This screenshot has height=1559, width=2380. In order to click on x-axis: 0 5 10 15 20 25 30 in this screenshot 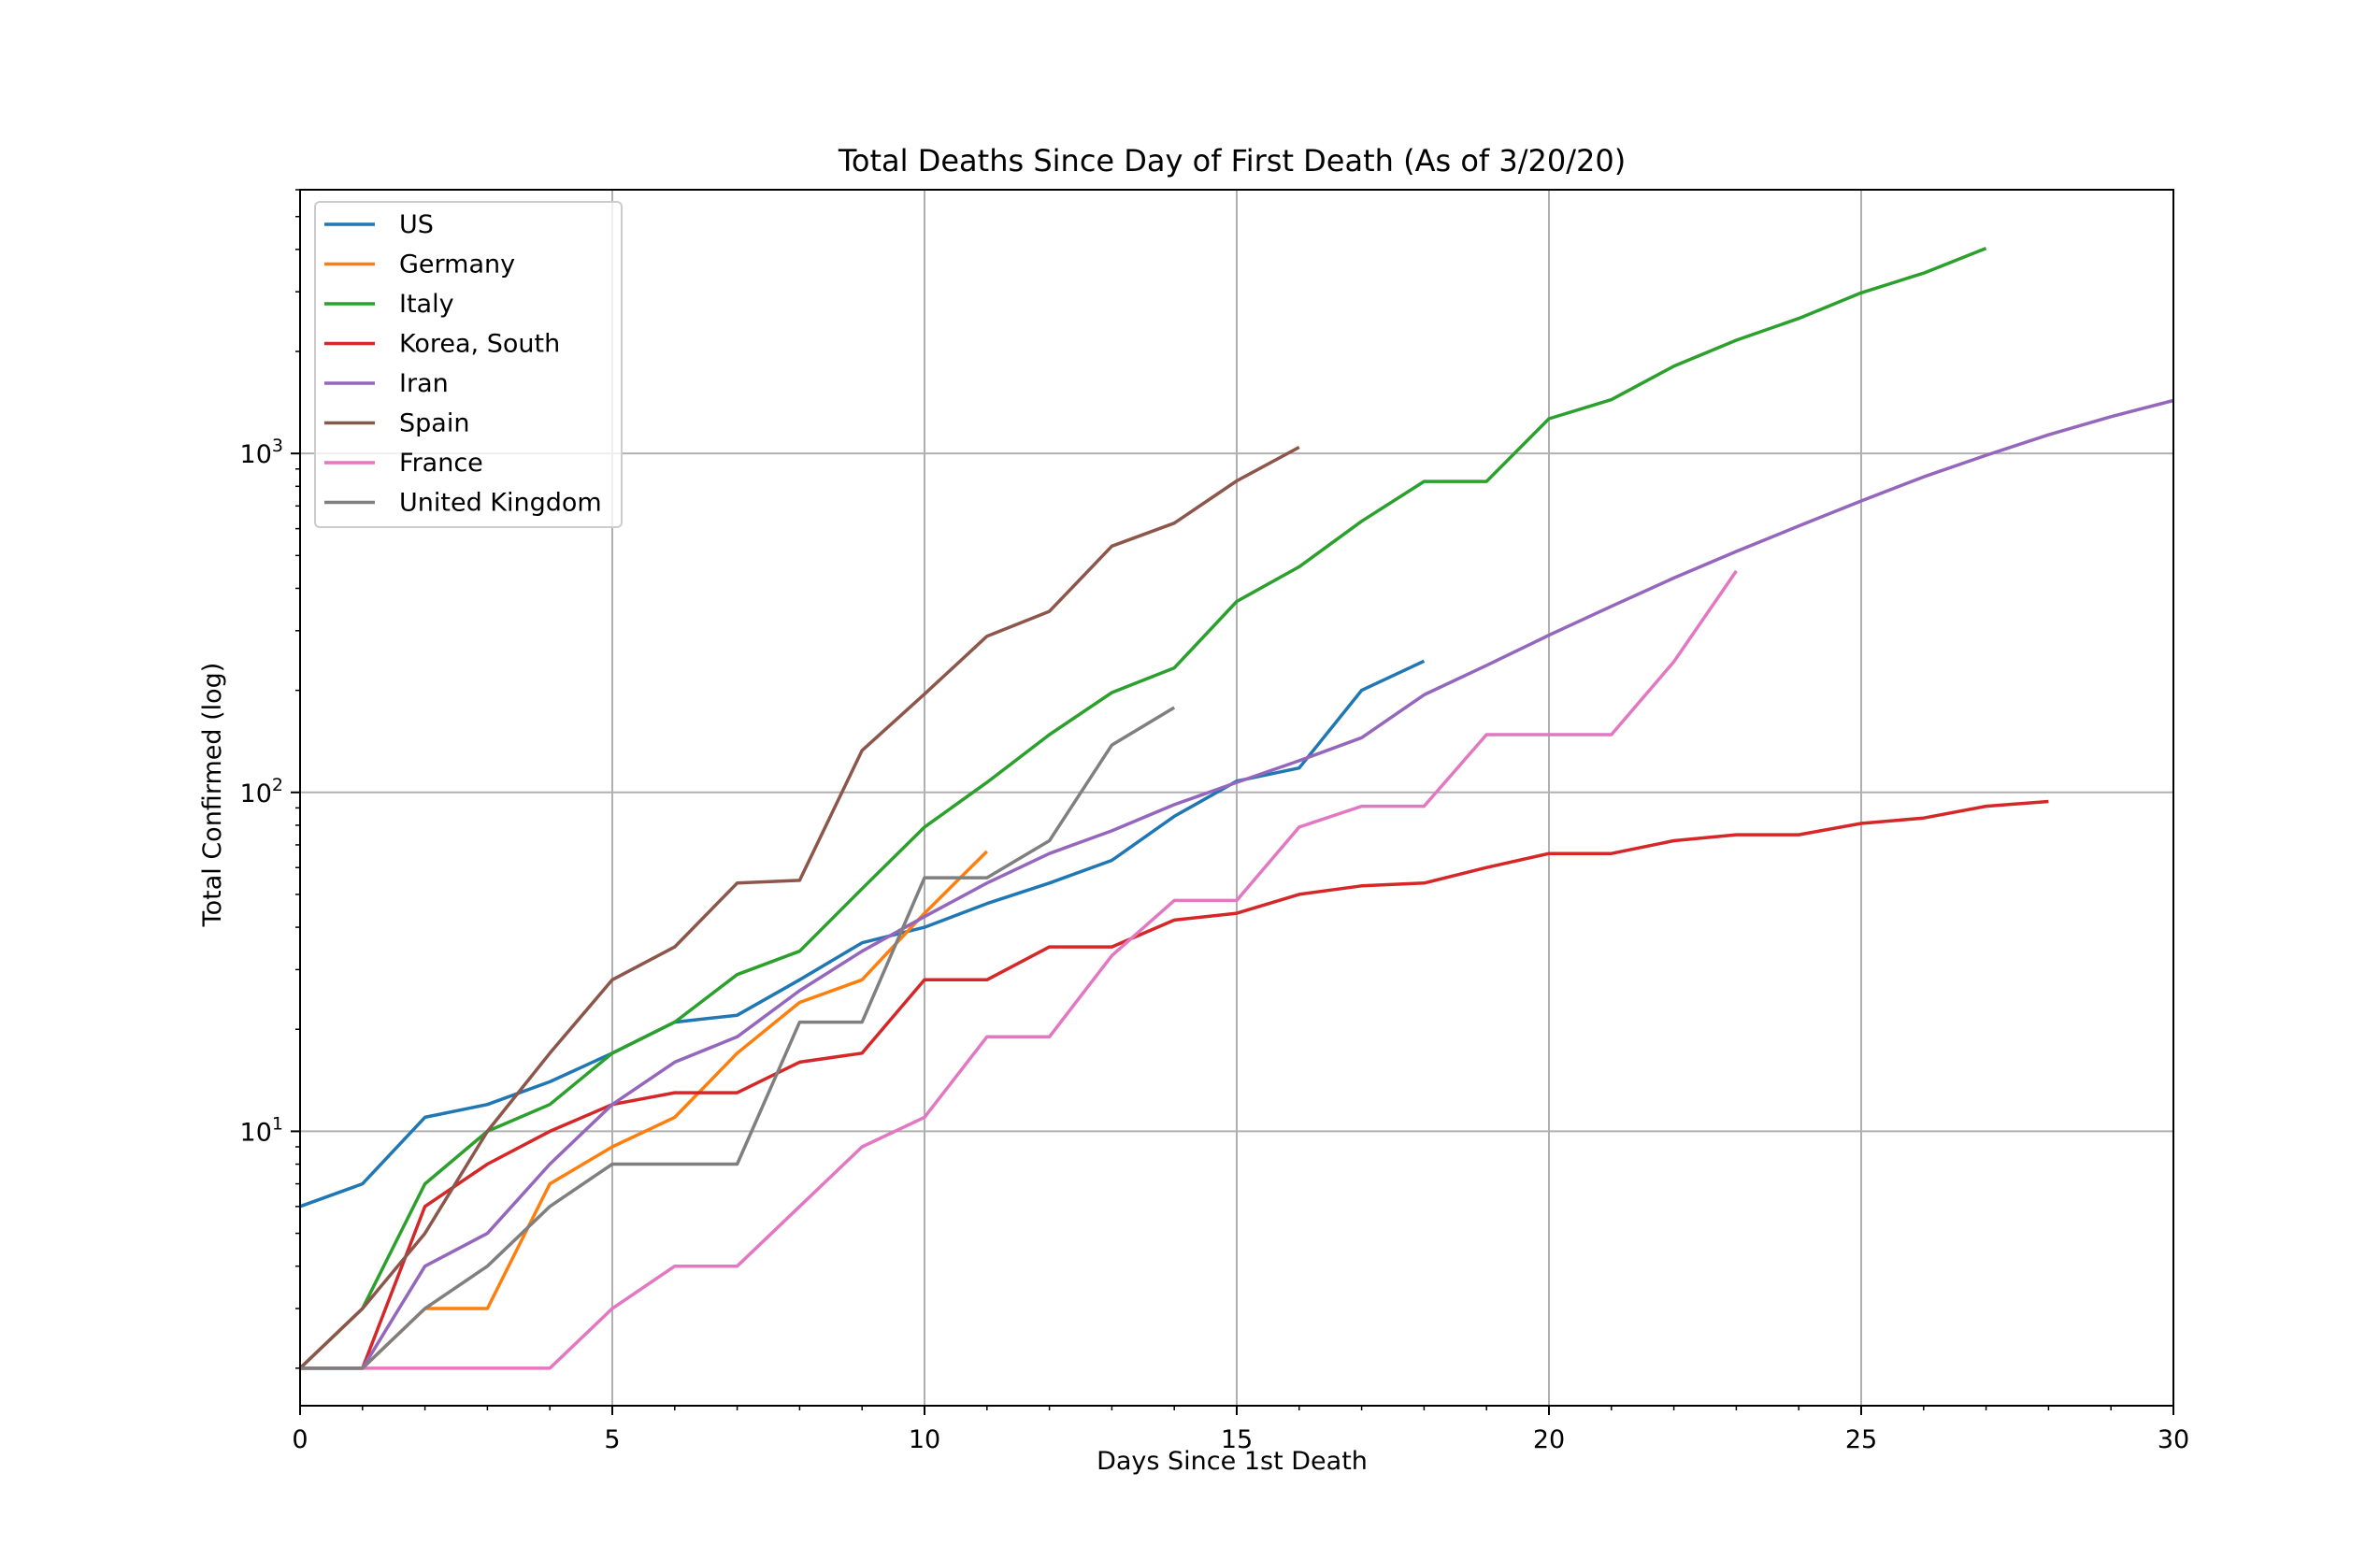, I will do `click(1240, 1430)`.